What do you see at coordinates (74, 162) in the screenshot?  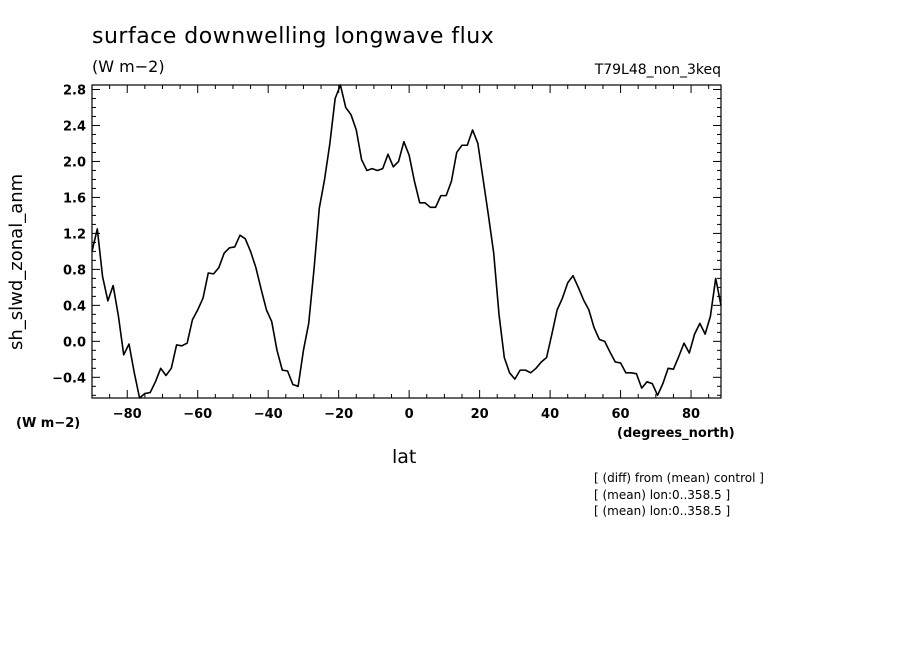 I see `y-tick-label: 2.0` at bounding box center [74, 162].